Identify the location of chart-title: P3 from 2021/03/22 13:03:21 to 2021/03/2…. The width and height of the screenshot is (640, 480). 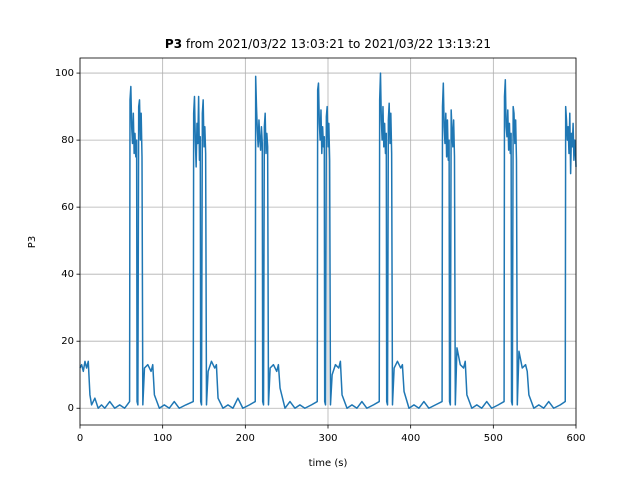
(328, 44).